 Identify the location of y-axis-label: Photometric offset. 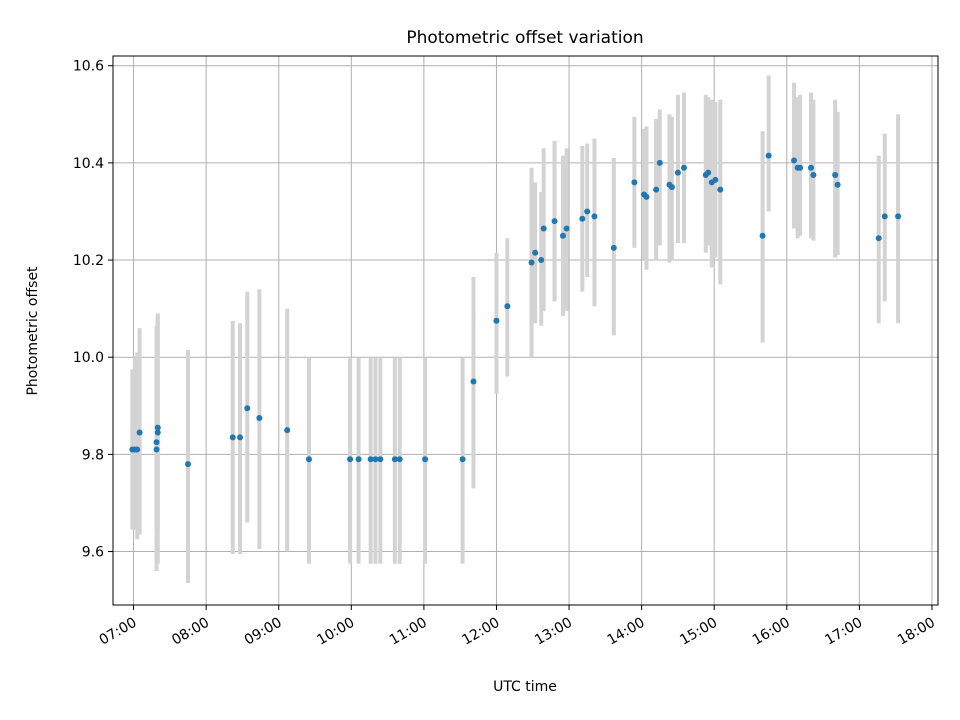
(33, 331).